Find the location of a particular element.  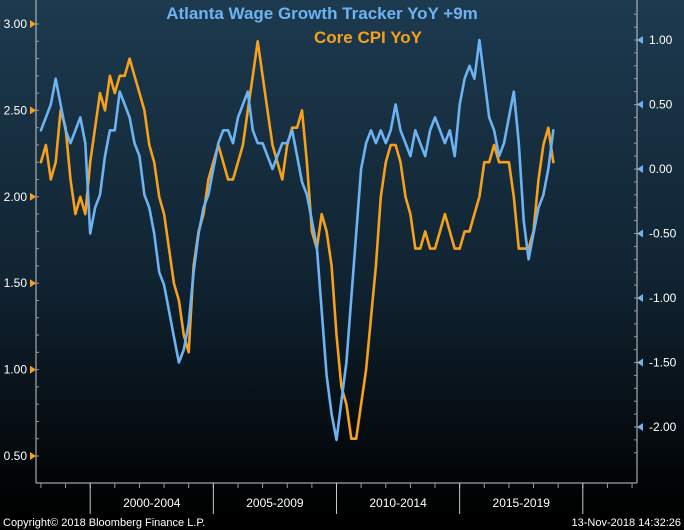

copyright-text: Copyright© 2018 Bloomberg Finance L.P. is located at coordinates (104, 523).